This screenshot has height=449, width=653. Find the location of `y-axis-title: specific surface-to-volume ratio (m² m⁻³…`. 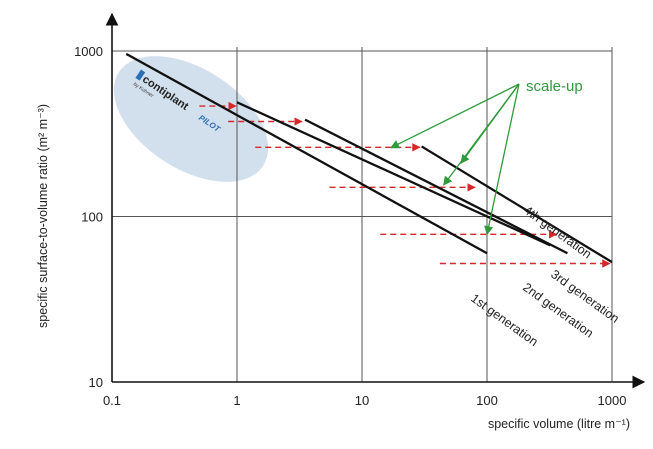

y-axis-title: specific surface-to-volume ratio (m² m⁻³… is located at coordinates (43, 216).